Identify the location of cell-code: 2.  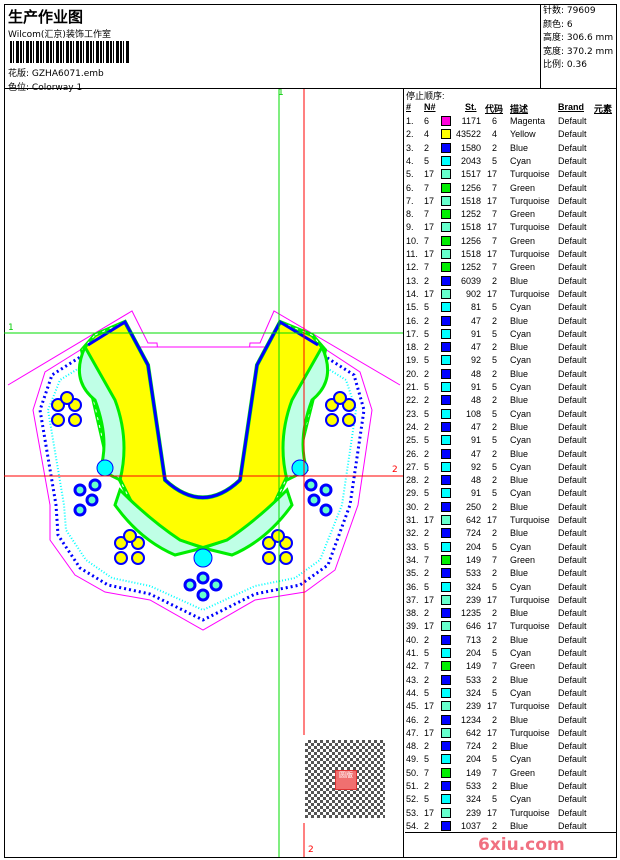
(494, 320).